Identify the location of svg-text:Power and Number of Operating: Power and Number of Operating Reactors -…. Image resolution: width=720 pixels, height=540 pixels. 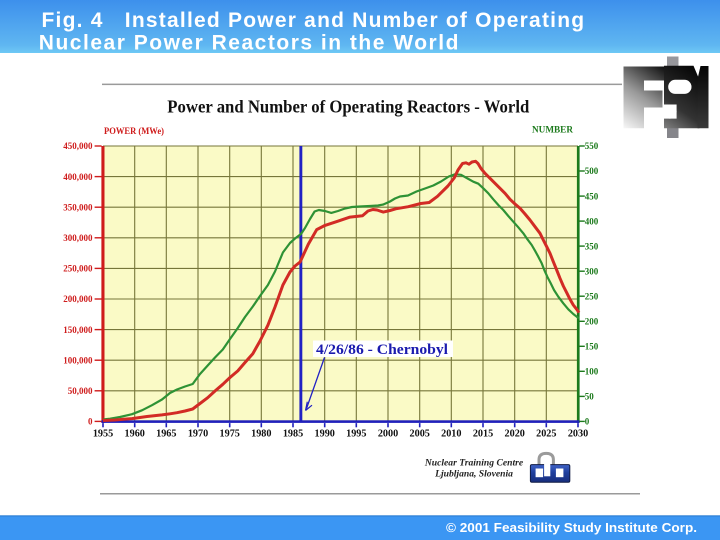
(348, 107).